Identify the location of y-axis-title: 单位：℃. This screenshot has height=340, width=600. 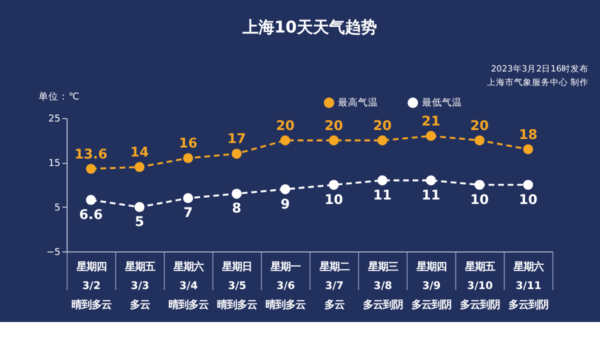
(59, 96).